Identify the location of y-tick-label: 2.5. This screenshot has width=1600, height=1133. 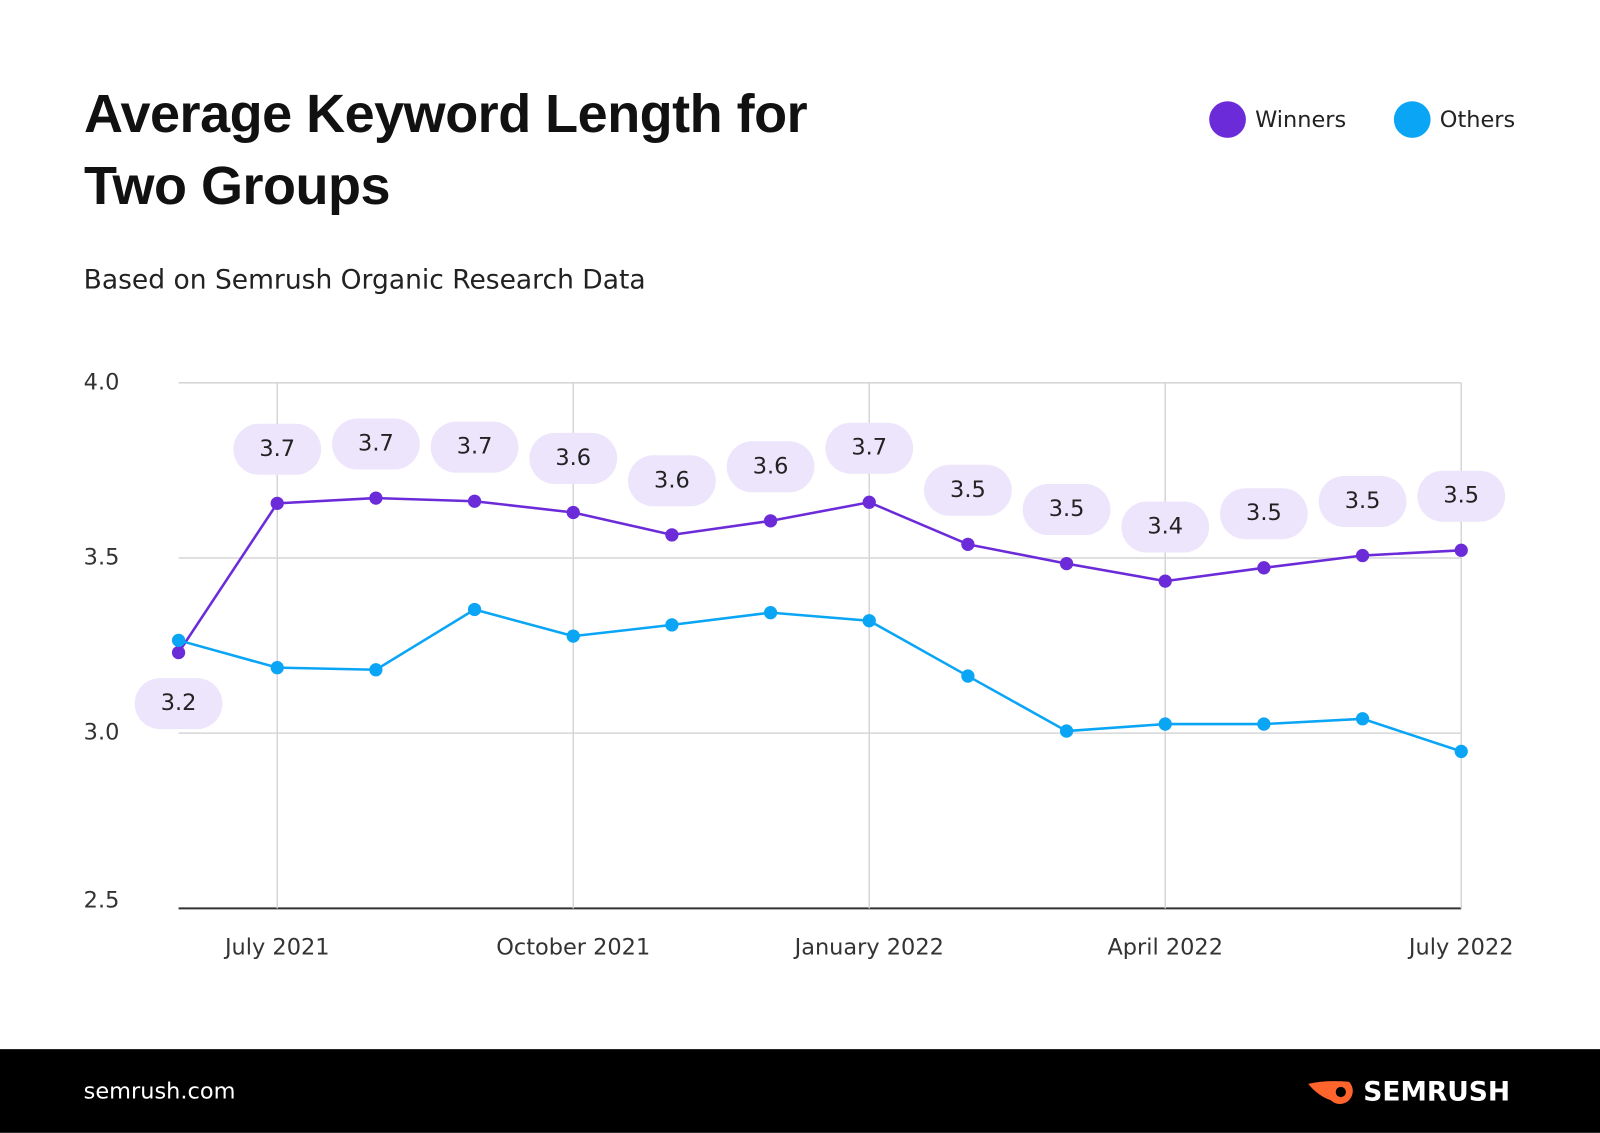
(102, 901).